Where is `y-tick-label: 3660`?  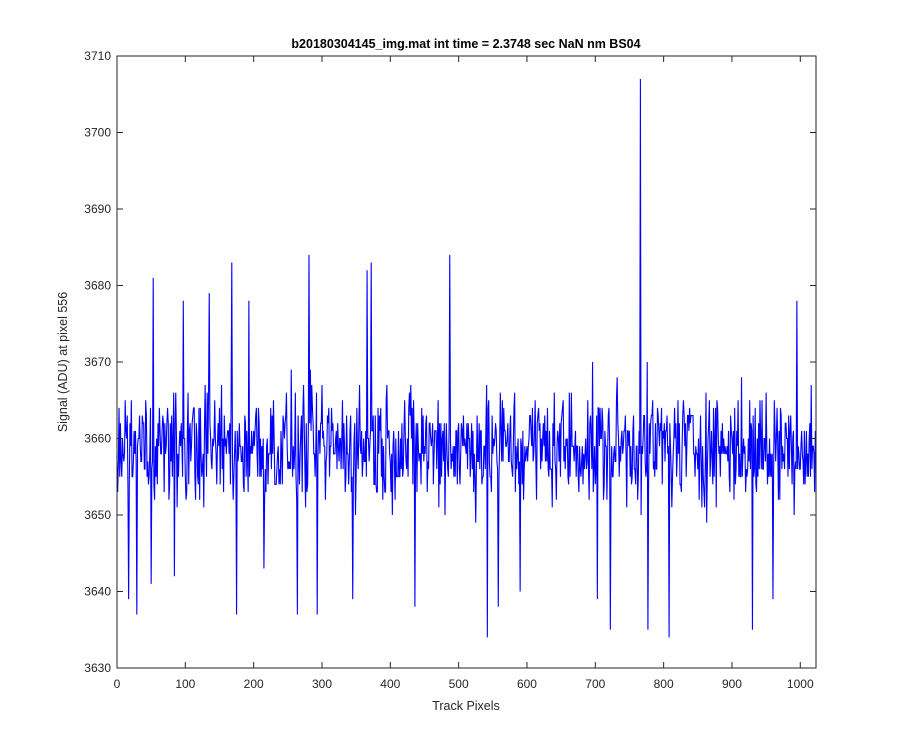 y-tick-label: 3660 is located at coordinates (97, 439).